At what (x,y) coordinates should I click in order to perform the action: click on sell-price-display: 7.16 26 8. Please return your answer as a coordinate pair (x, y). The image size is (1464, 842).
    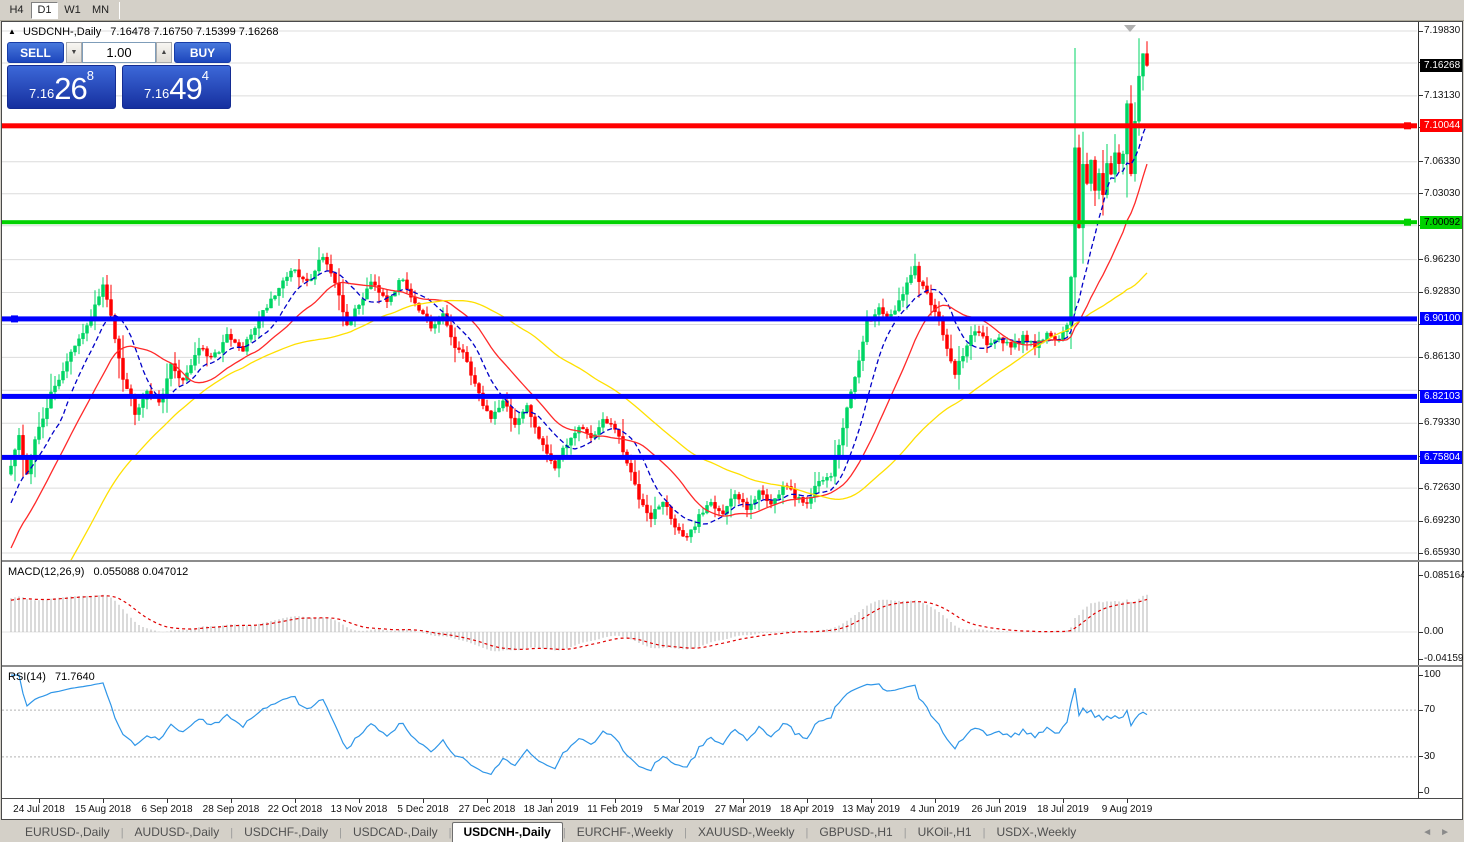
    Looking at the image, I should click on (61, 87).